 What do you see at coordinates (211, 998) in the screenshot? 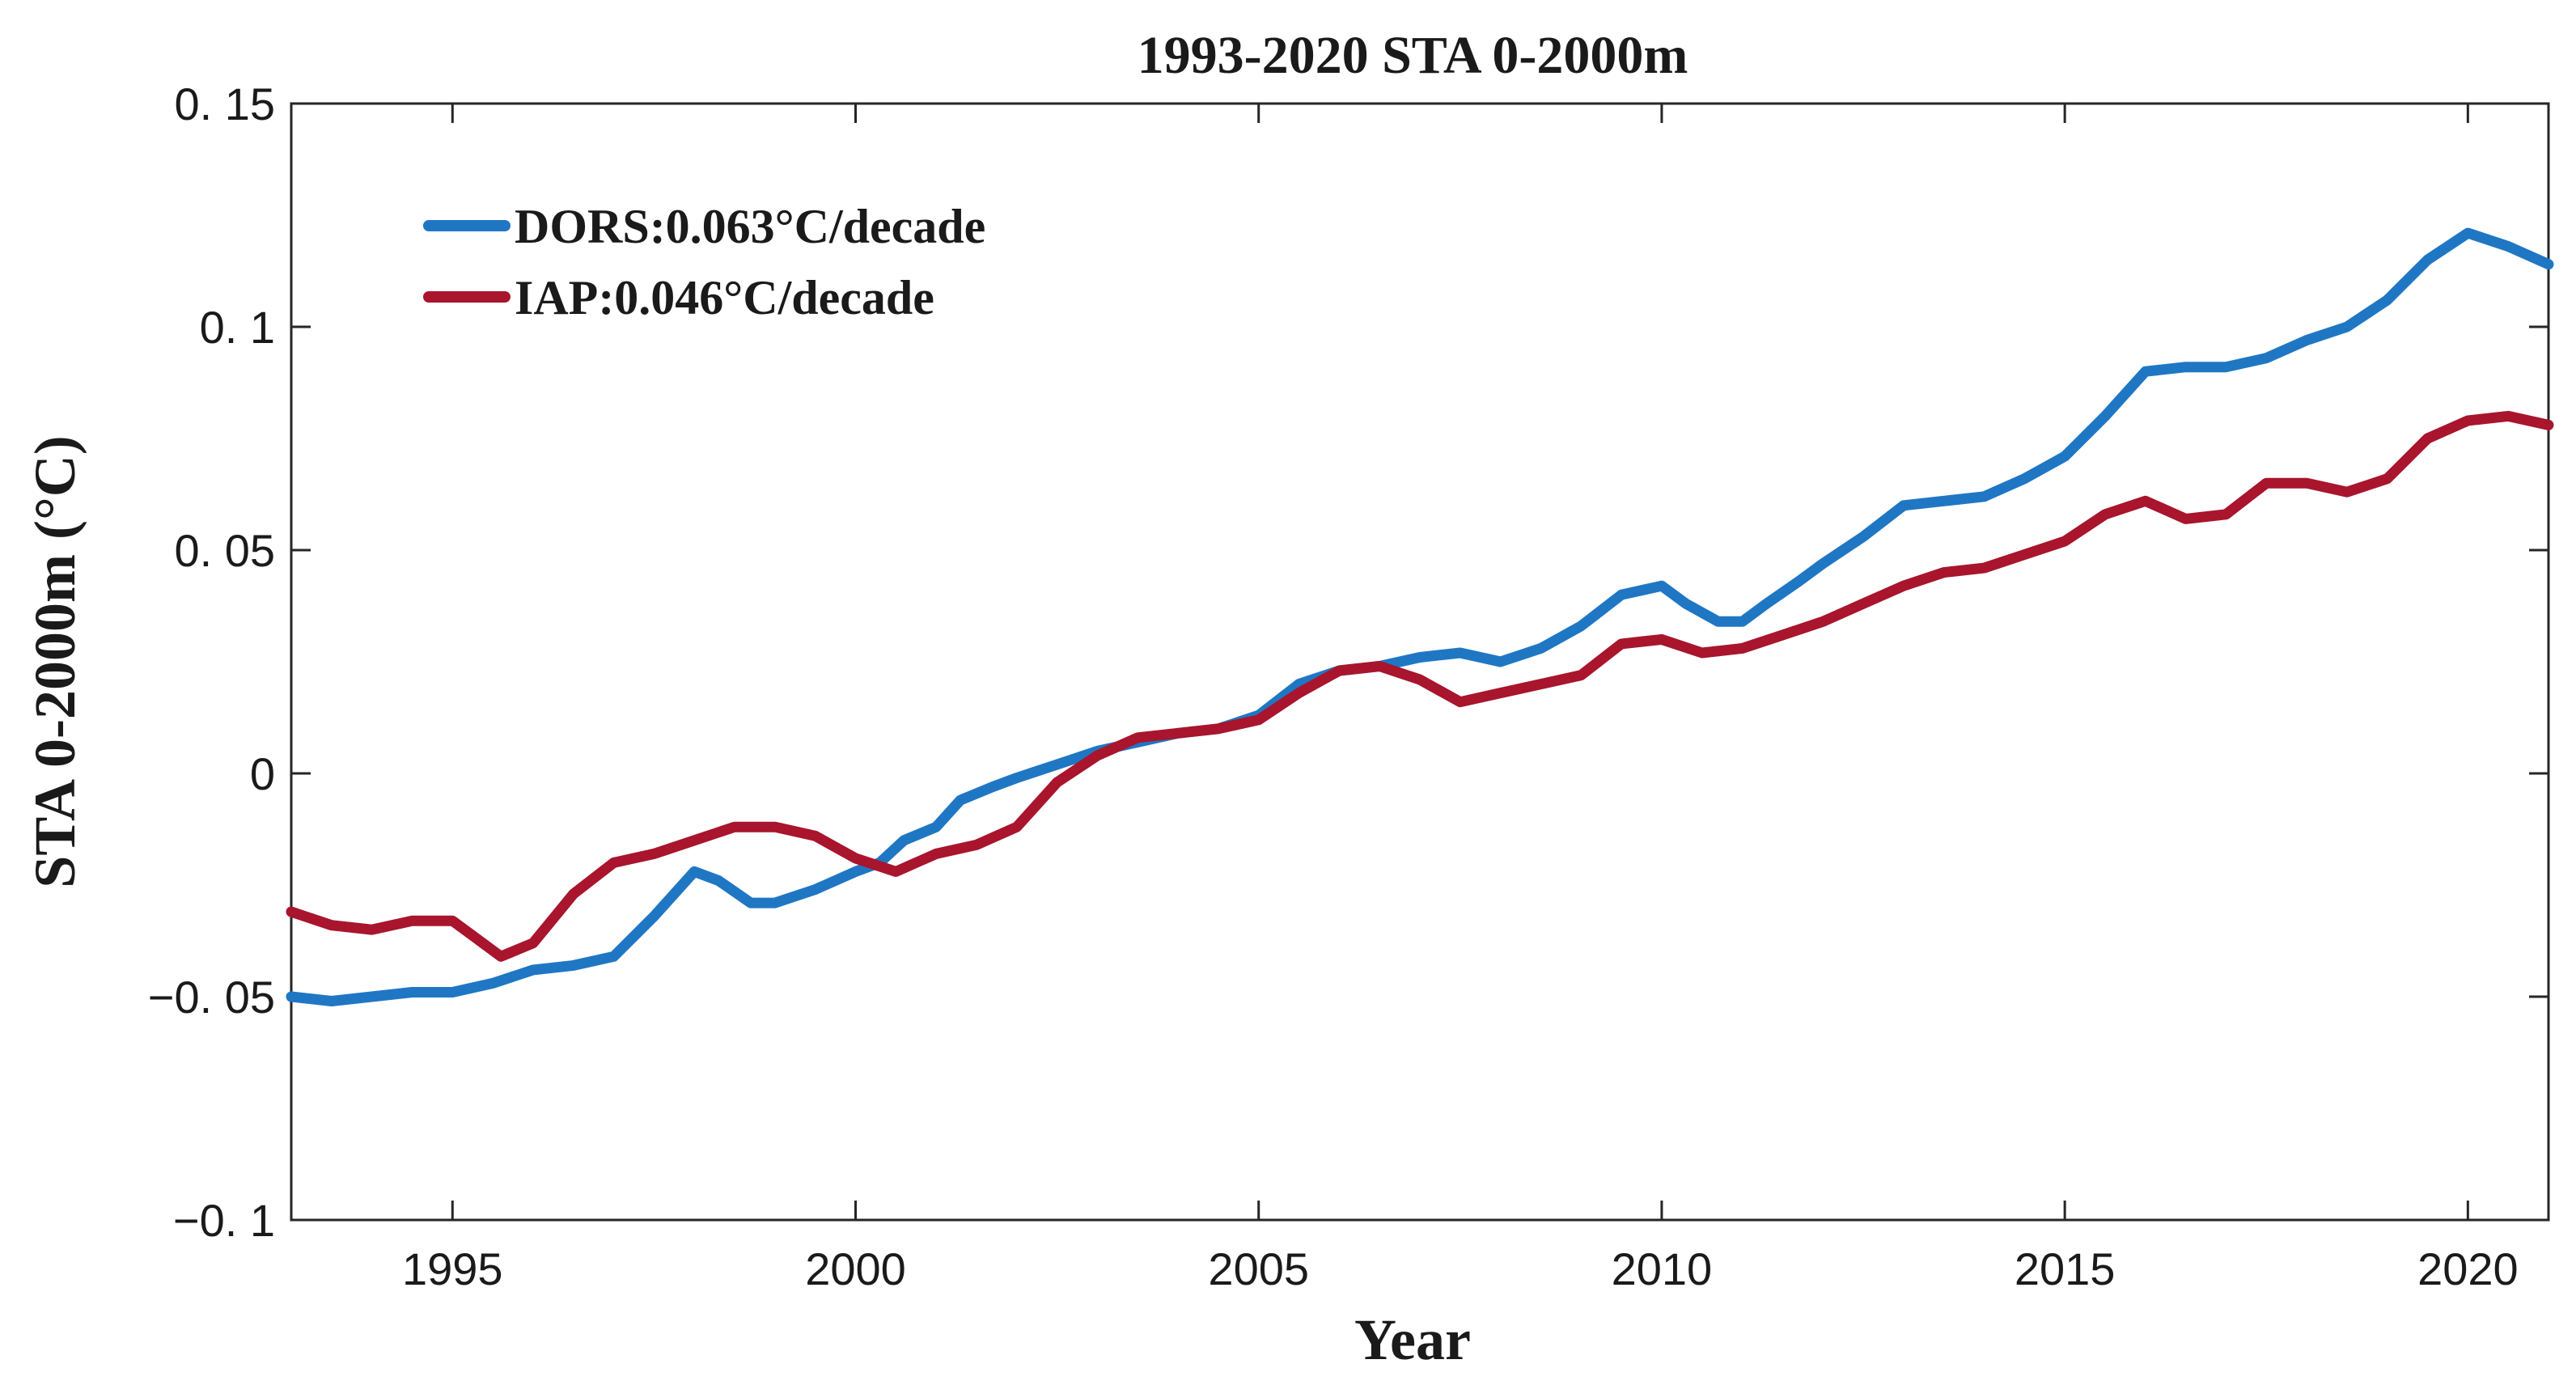
I see `y-tick-label: −0. 05` at bounding box center [211, 998].